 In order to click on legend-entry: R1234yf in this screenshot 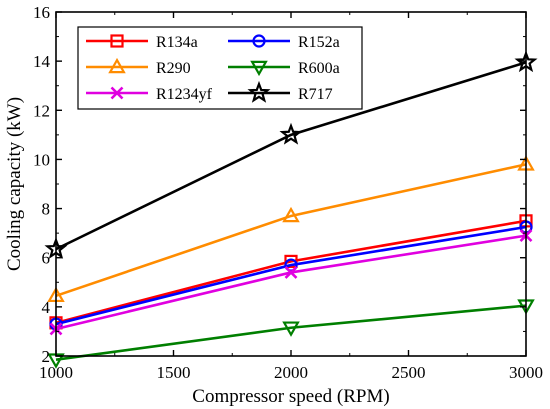, I will do `click(149, 94)`.